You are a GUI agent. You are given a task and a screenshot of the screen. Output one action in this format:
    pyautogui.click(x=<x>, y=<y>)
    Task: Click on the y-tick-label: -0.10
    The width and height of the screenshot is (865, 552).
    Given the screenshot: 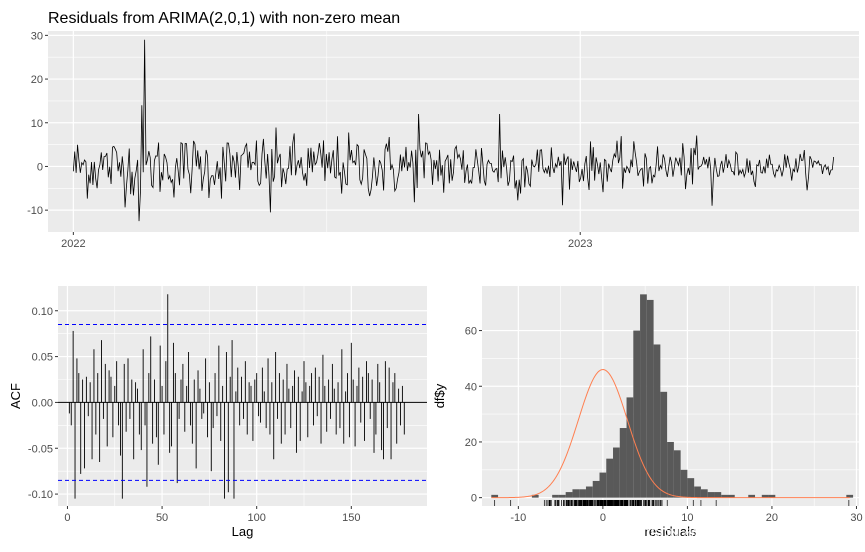 What is the action you would take?
    pyautogui.click(x=40, y=495)
    